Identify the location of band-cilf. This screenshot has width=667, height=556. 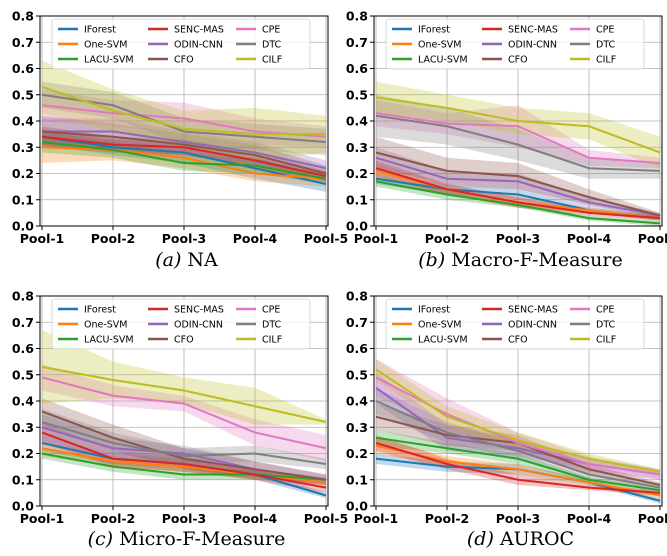
(518, 417).